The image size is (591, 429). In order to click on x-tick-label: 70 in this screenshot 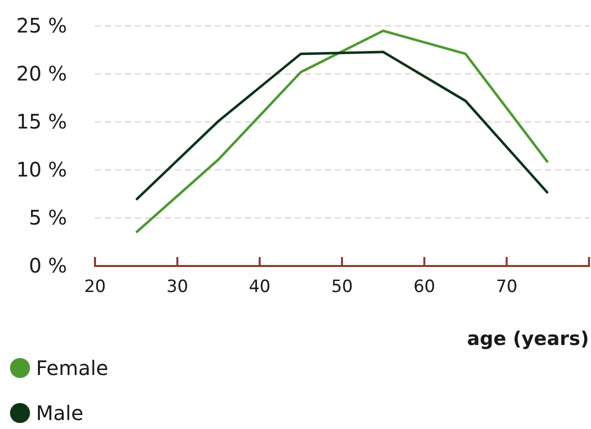, I will do `click(507, 287)`.